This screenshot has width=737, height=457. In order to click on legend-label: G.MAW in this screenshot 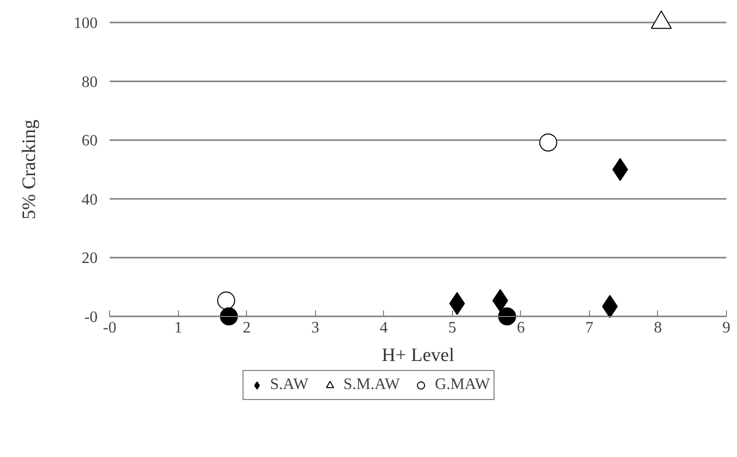, I will do `click(462, 385)`.